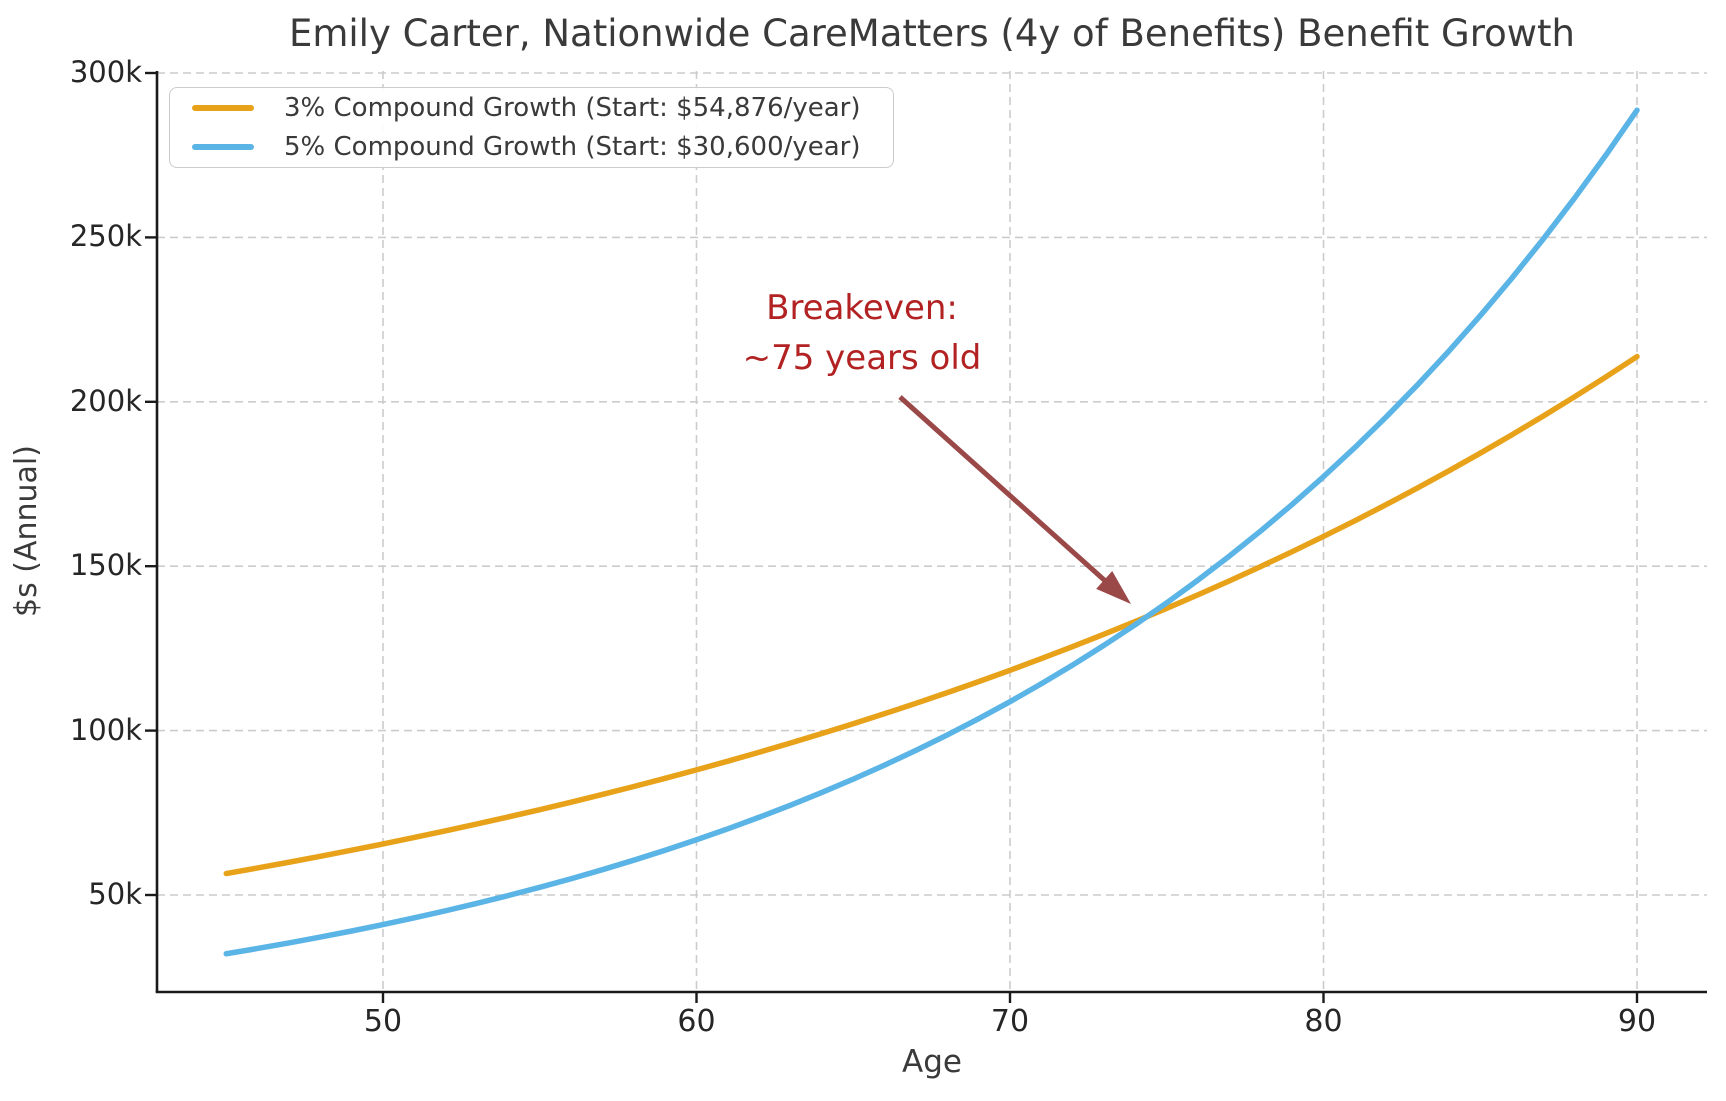 The width and height of the screenshot is (1726, 1101). What do you see at coordinates (1637, 1021) in the screenshot?
I see `x-tick-label: 90` at bounding box center [1637, 1021].